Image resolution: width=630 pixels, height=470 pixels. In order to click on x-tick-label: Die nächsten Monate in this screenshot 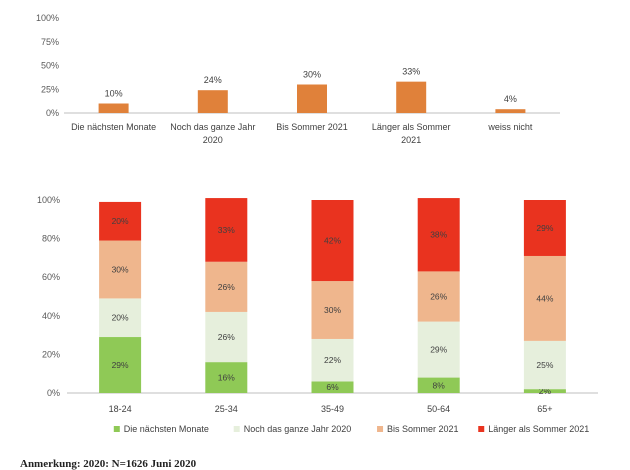, I will do `click(113, 127)`.